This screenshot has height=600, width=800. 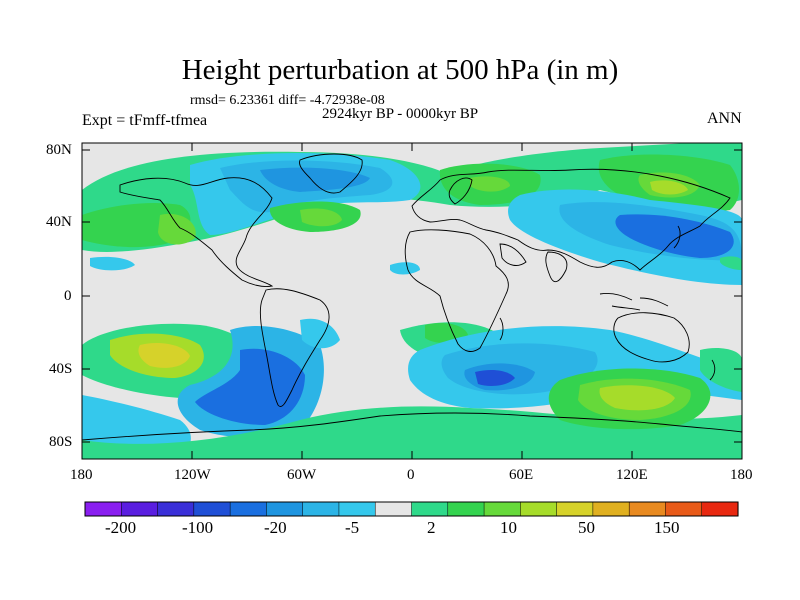 I want to click on lat-label: 0, so click(x=68, y=296).